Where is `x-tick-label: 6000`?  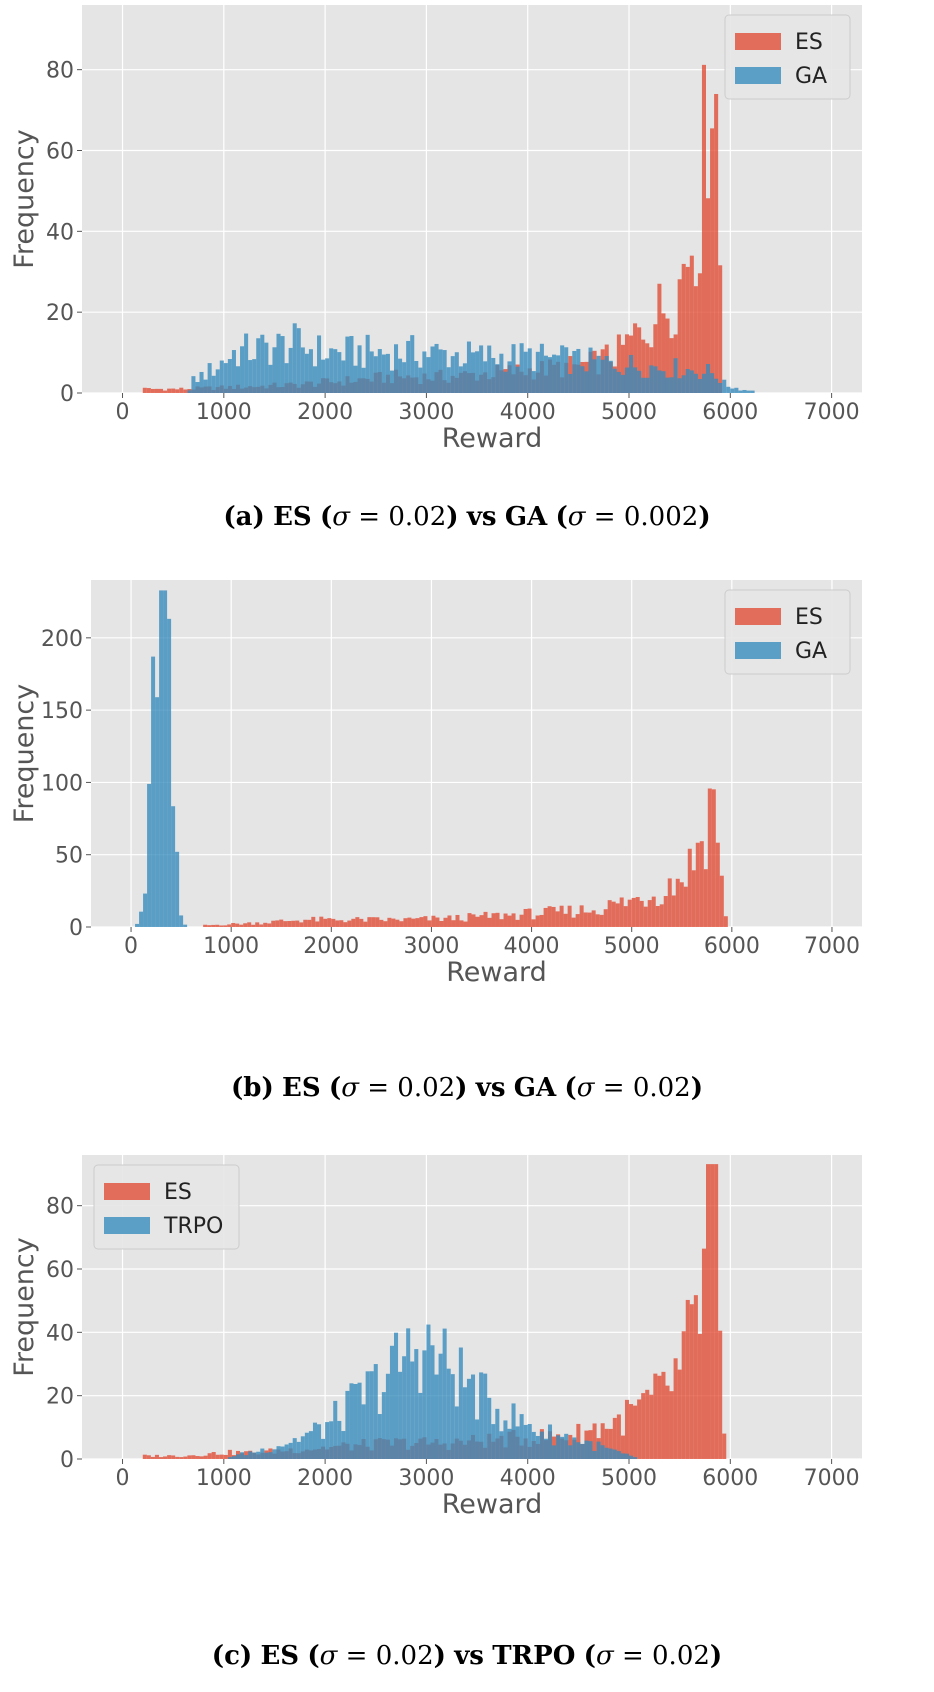
x-tick-label: 6000 is located at coordinates (730, 412).